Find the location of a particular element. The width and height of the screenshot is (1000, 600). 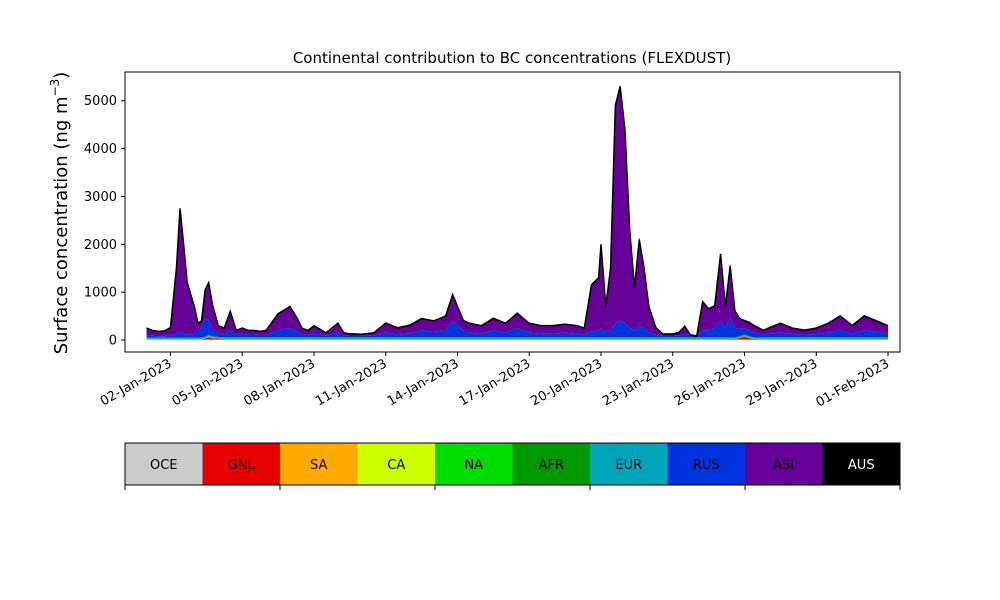

legend-label-rus: RUS is located at coordinates (706, 465).